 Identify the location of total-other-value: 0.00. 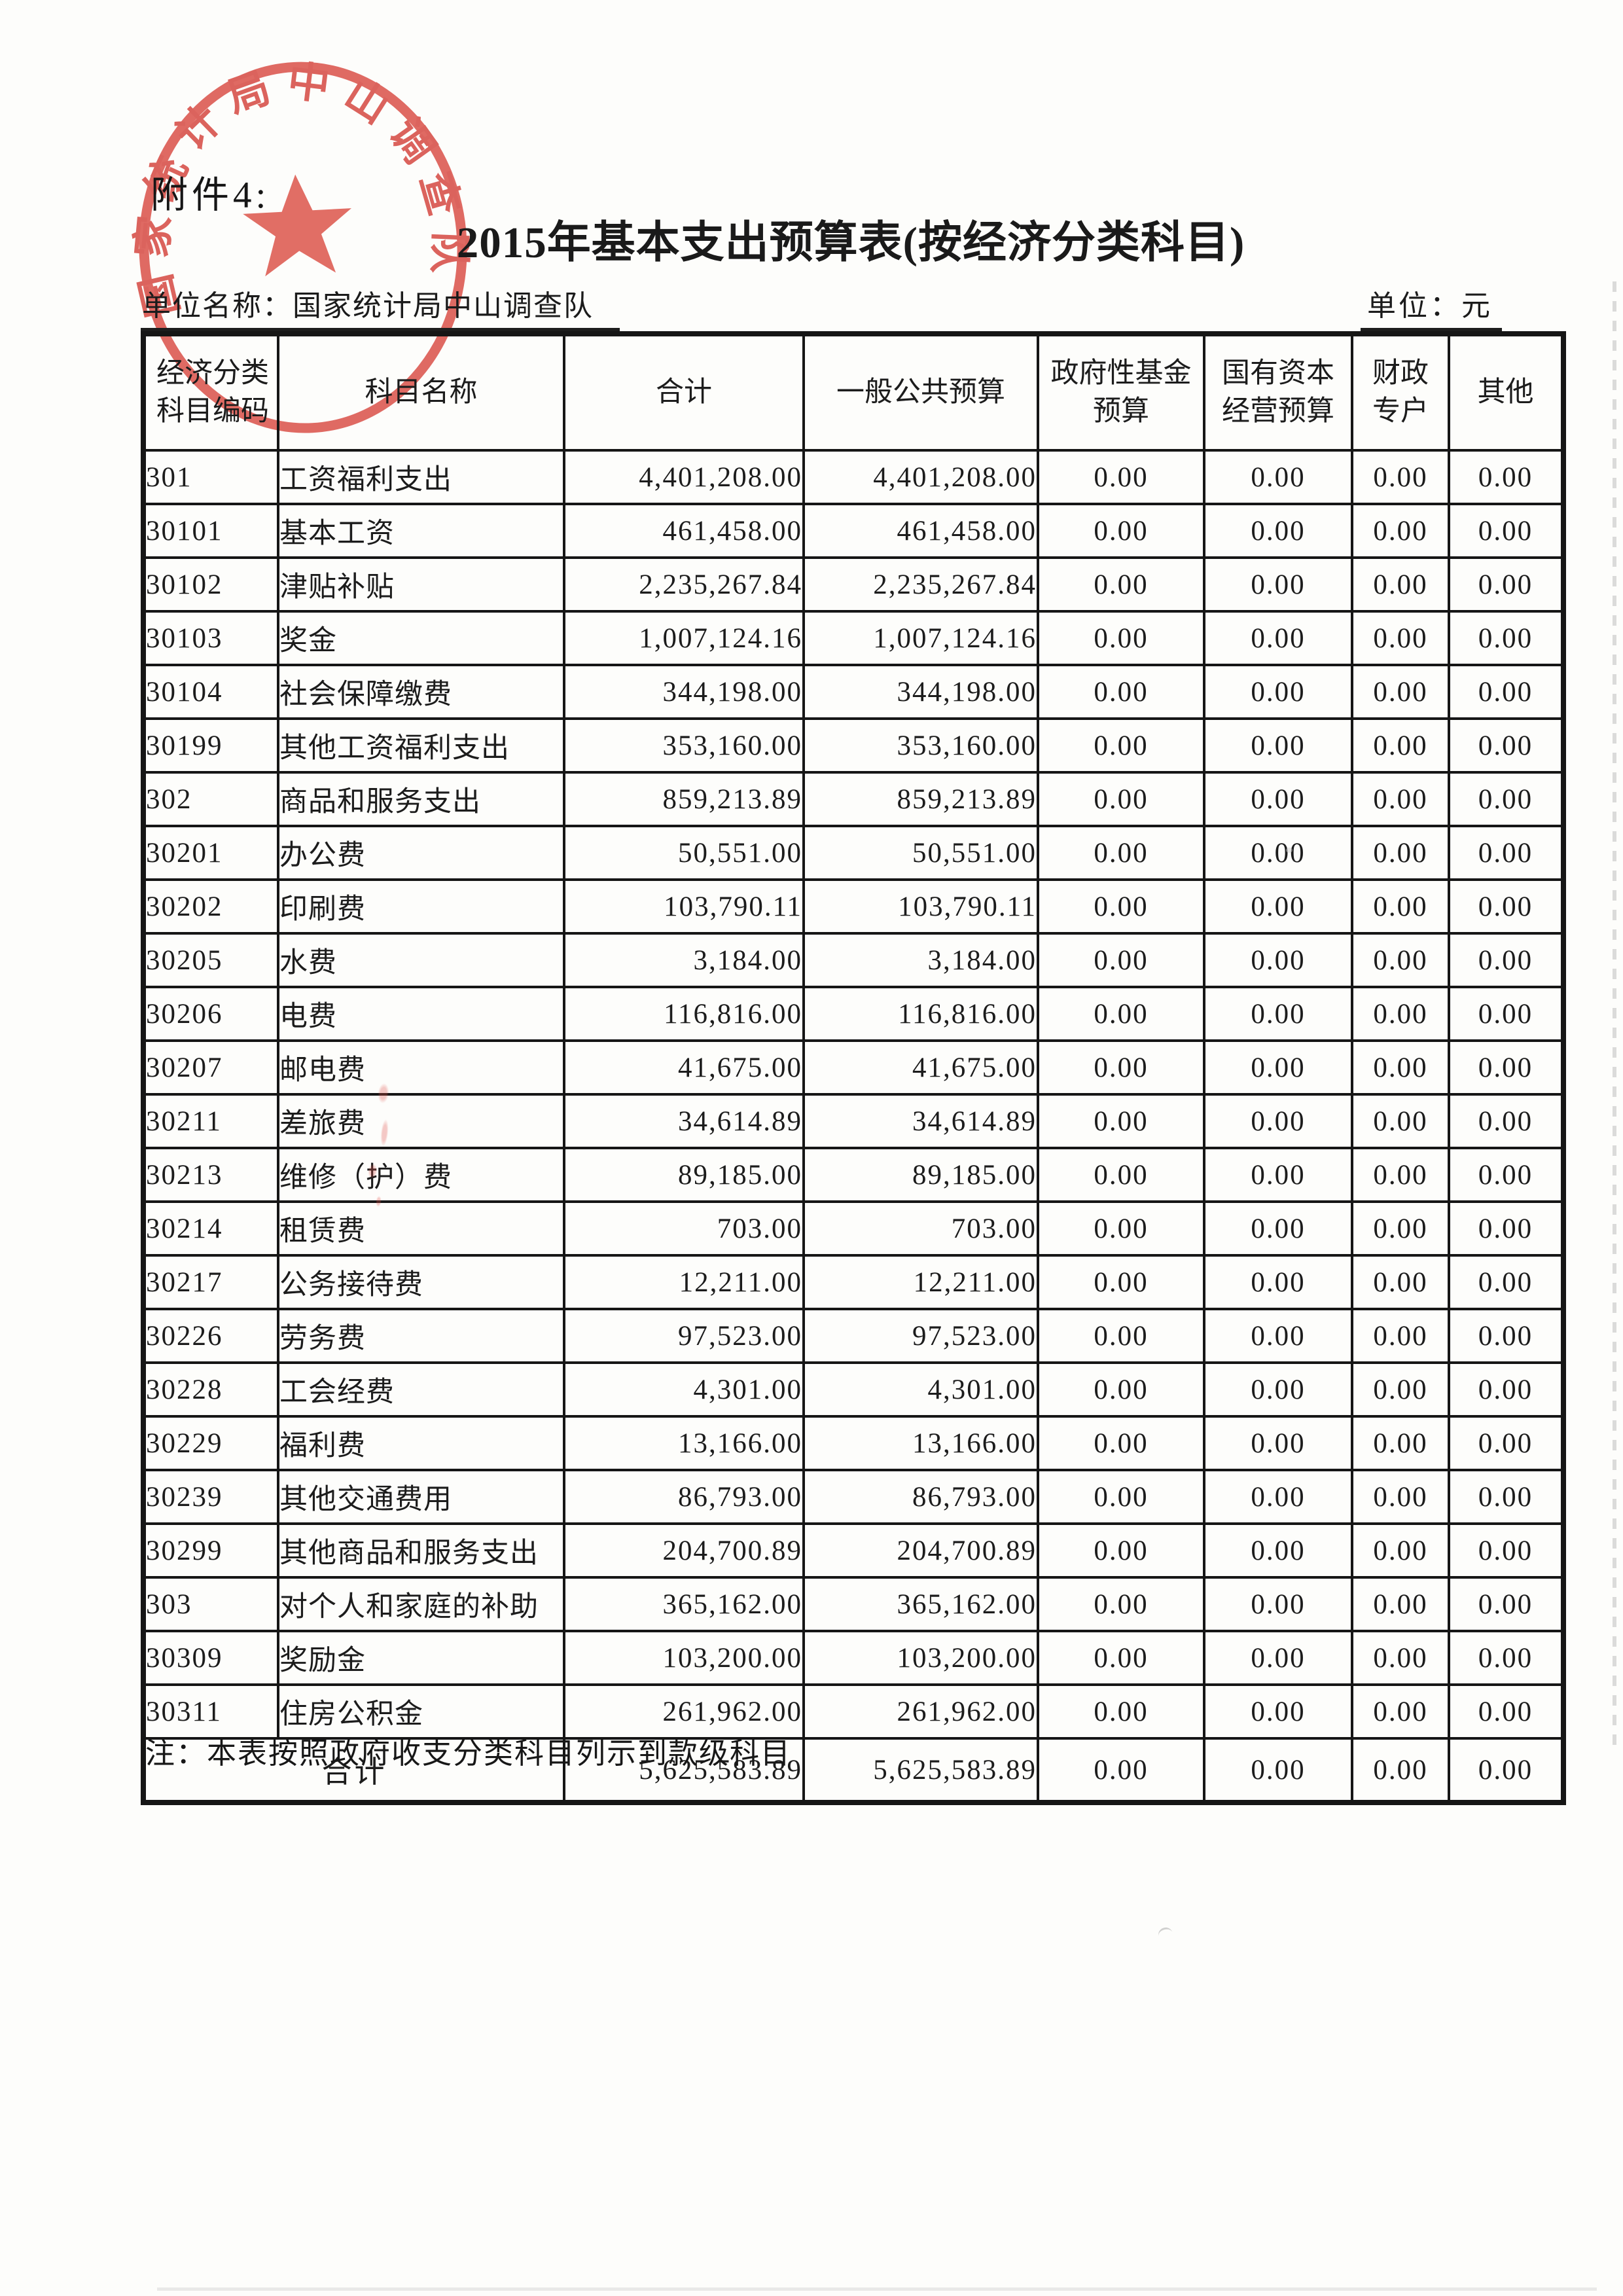
(1506, 1770).